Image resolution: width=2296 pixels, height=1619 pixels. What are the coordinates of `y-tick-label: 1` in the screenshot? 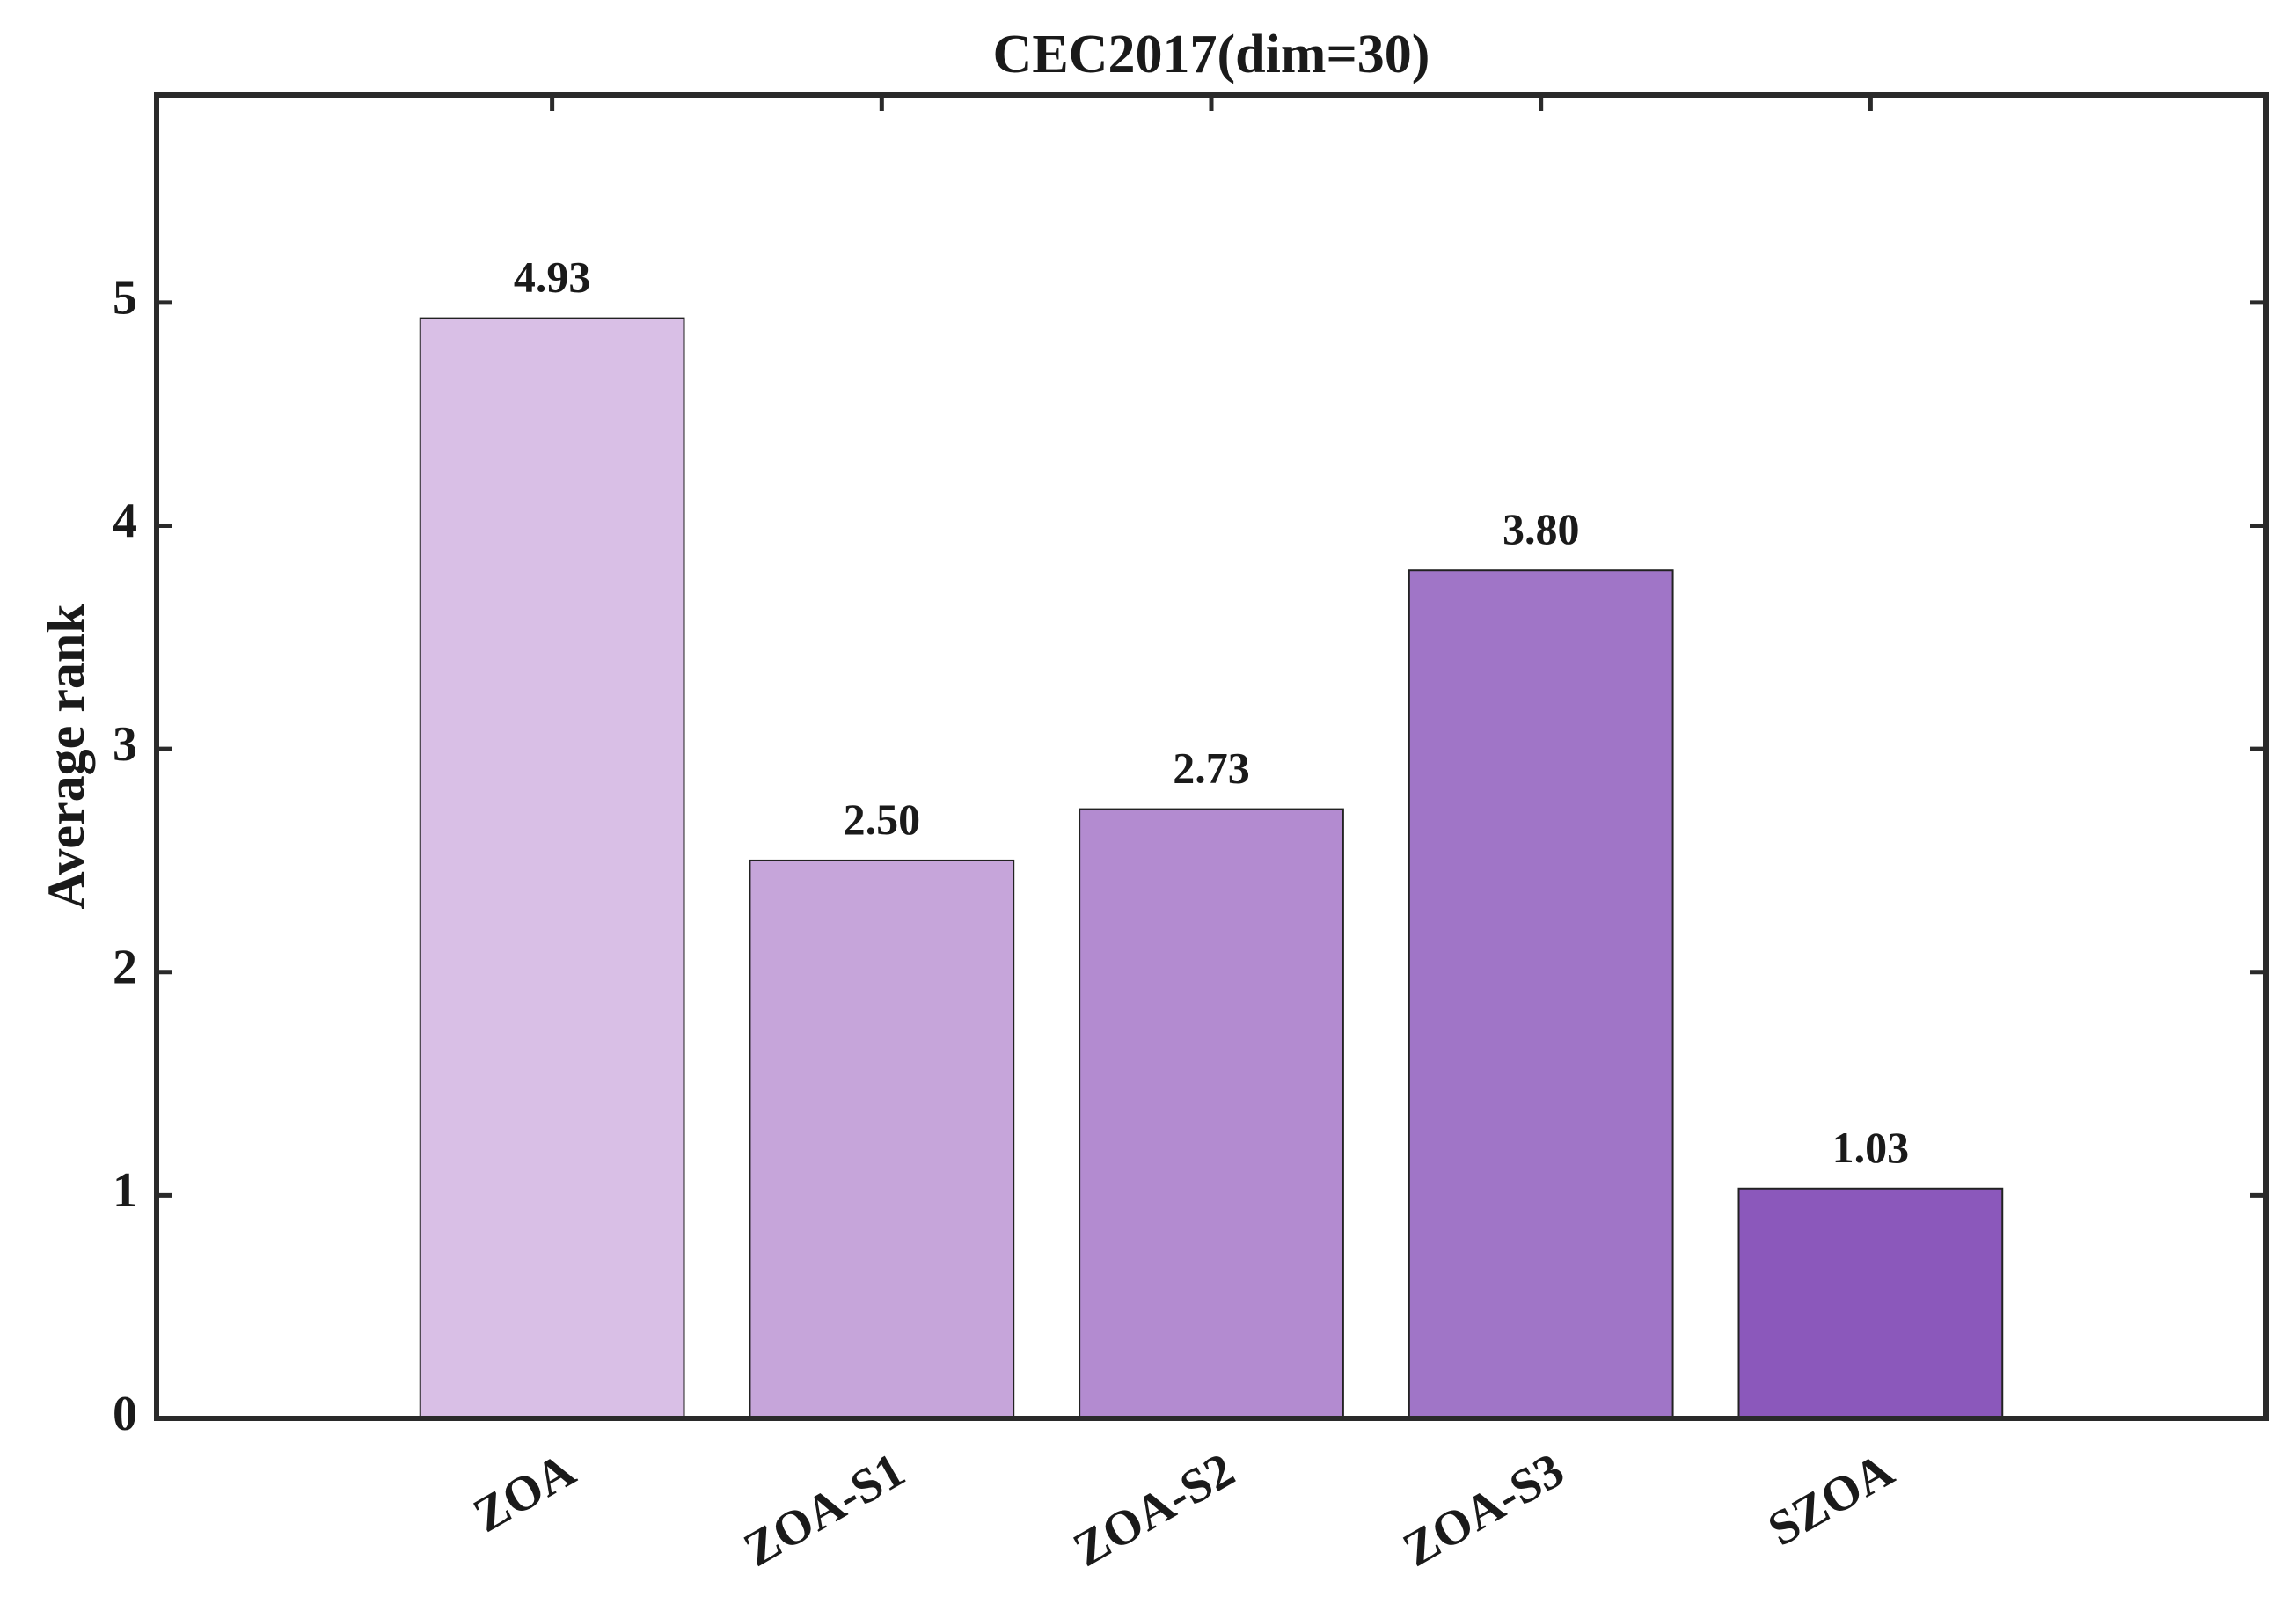 It's located at (125, 1190).